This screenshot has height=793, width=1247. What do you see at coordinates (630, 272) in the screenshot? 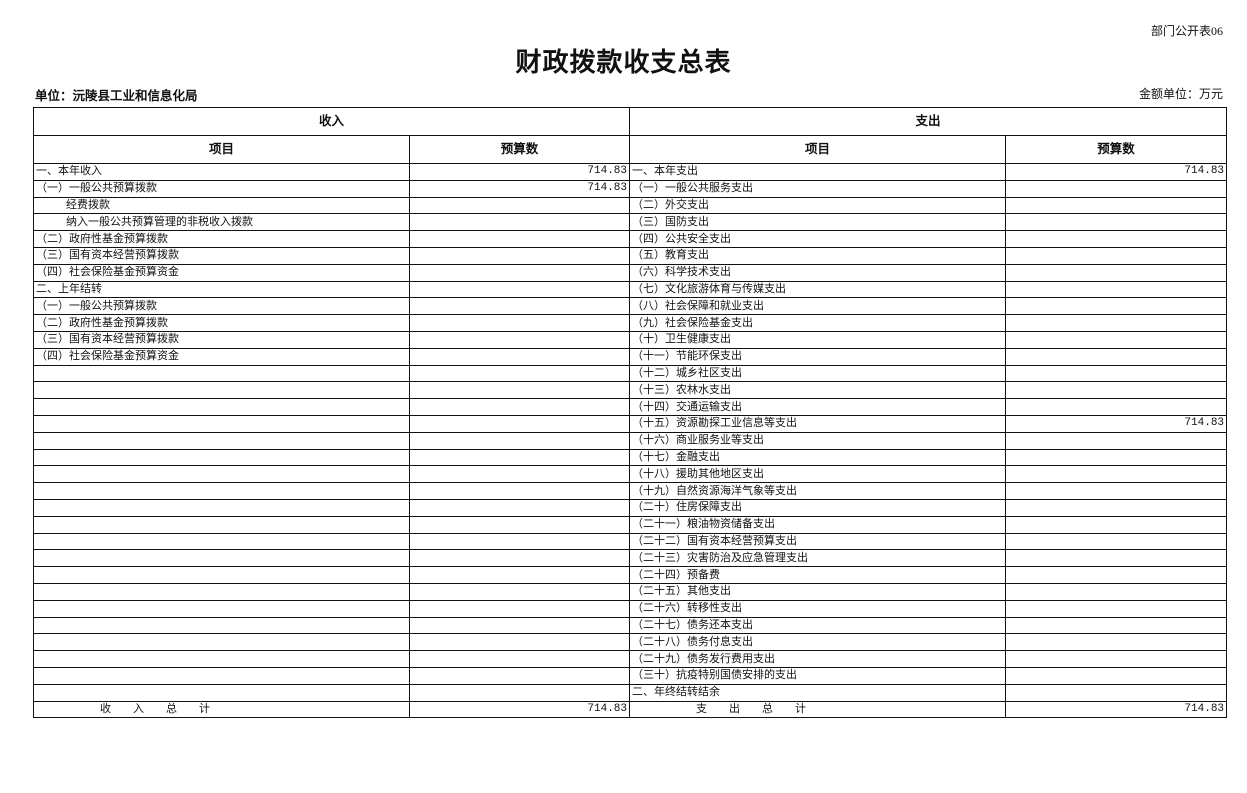
I see `table-row: （四）社会保险基金预算资金 （六）科学技术支出` at bounding box center [630, 272].